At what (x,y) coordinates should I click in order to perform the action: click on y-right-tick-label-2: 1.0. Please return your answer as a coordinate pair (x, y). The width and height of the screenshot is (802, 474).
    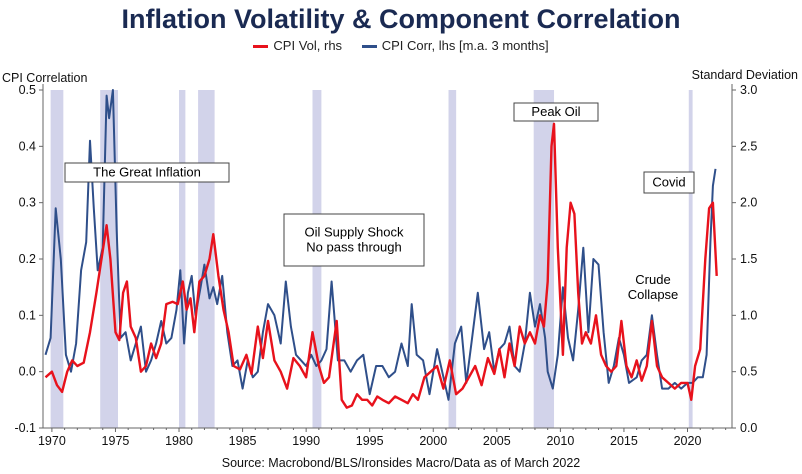
    Looking at the image, I should click on (748, 315).